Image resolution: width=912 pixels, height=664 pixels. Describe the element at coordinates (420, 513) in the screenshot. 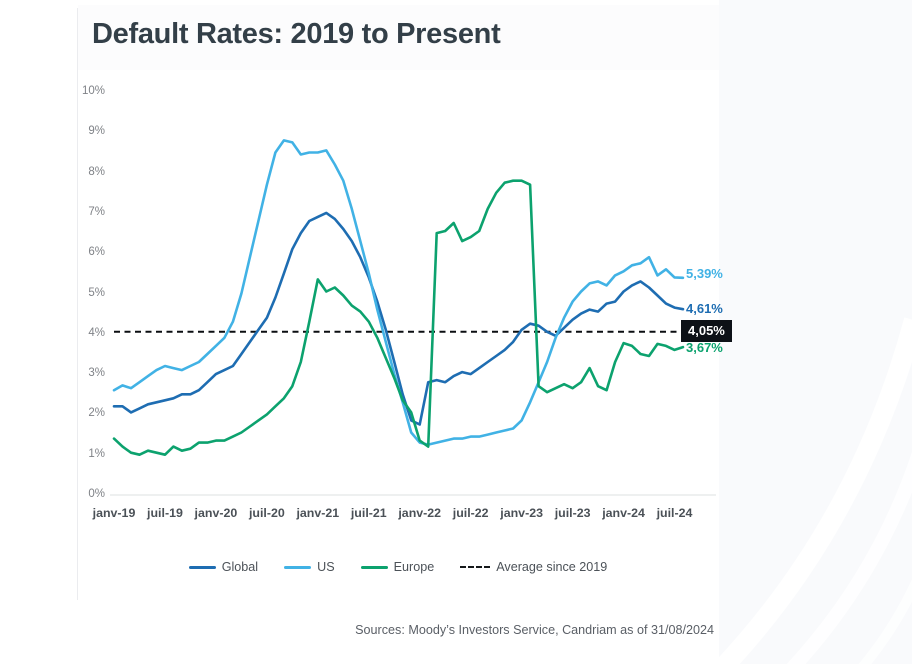

I see `x-tick-label: janv-22` at that location.